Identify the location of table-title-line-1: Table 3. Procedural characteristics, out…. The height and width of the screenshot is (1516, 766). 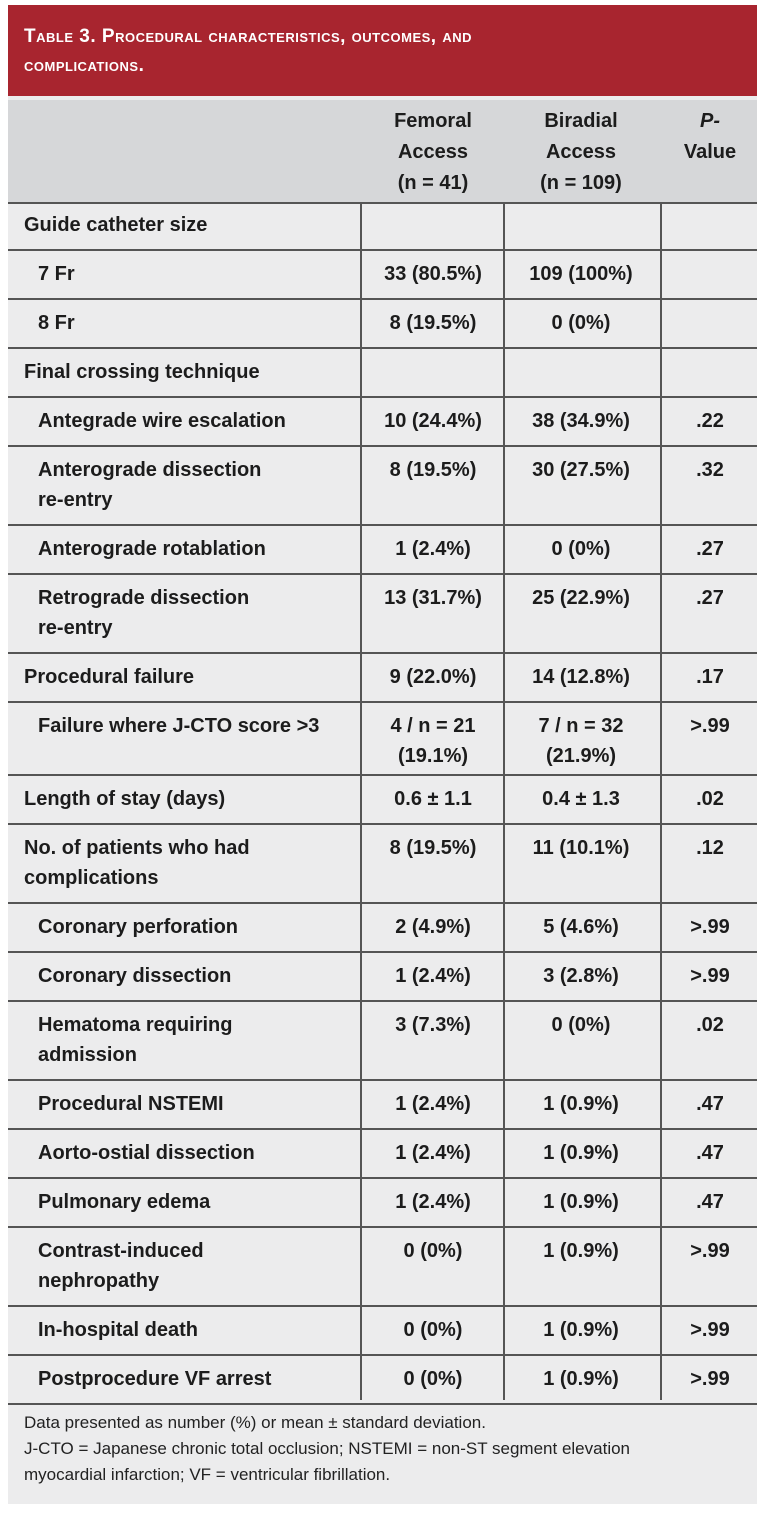
(248, 36).